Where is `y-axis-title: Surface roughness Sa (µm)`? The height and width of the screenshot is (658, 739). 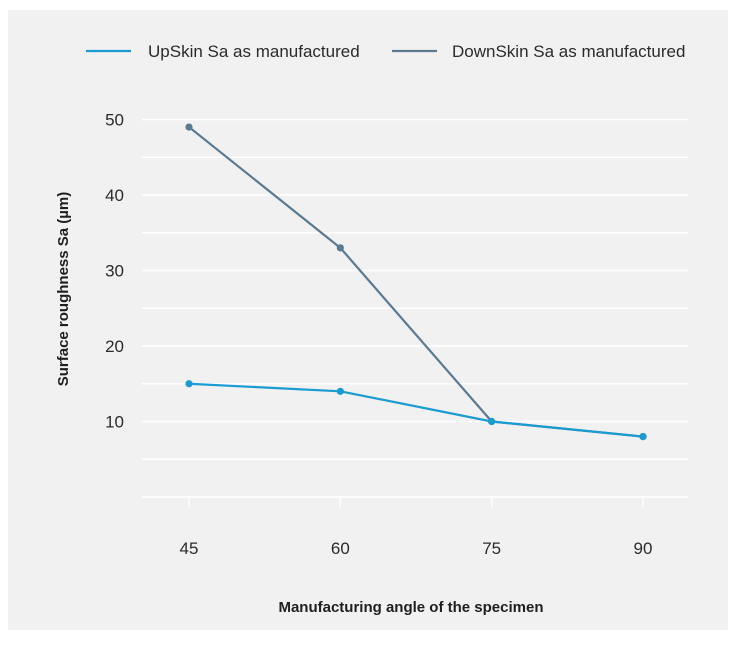
y-axis-title: Surface roughness Sa (µm) is located at coordinates (63, 289).